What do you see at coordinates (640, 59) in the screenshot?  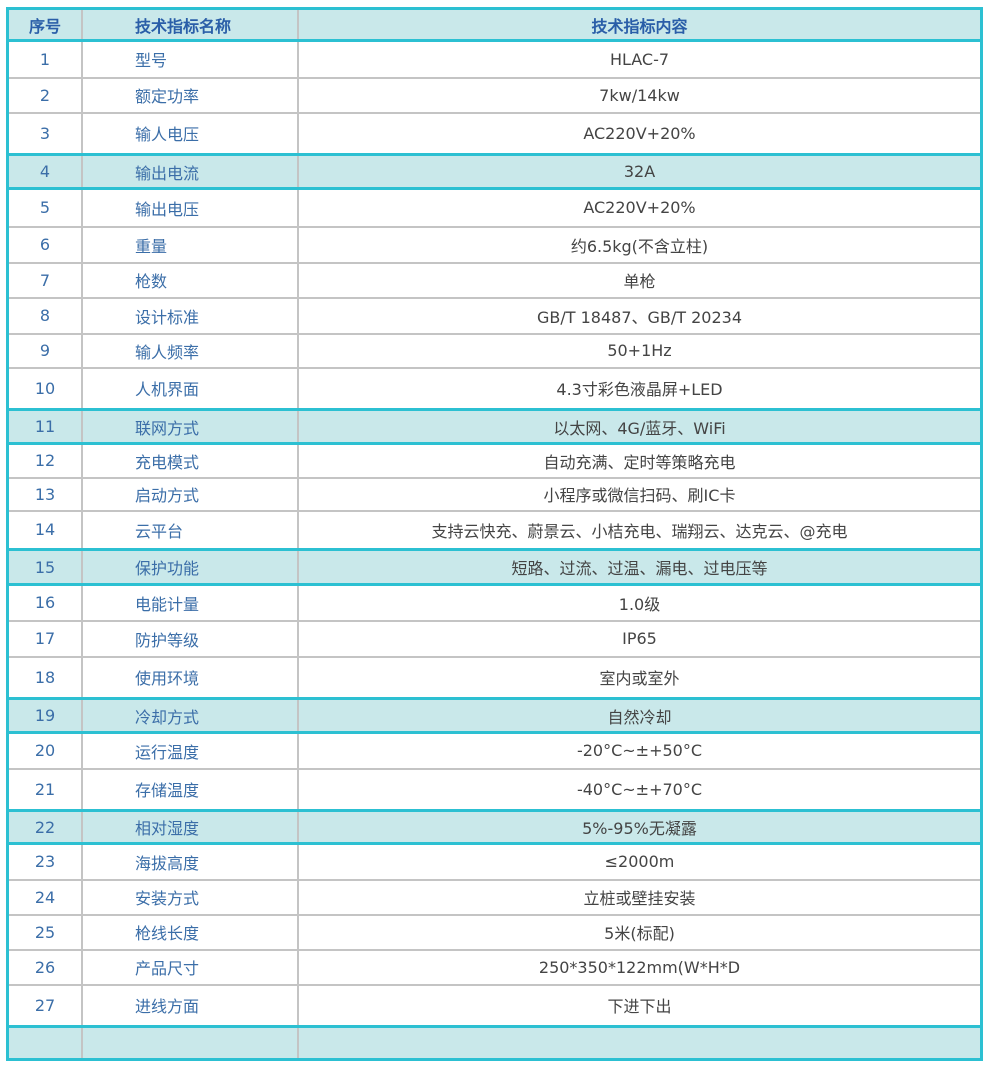 I see `row-value: HLAC-7` at bounding box center [640, 59].